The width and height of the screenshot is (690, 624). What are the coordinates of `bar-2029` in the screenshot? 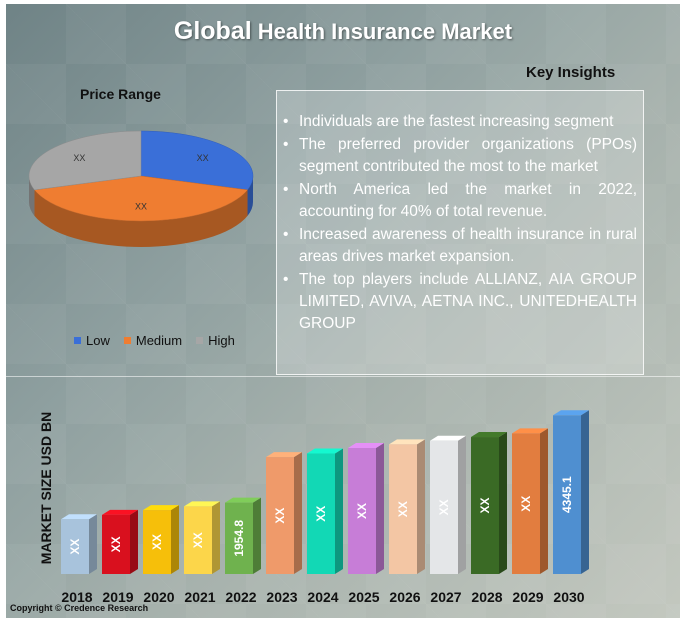 It's located at (530, 501).